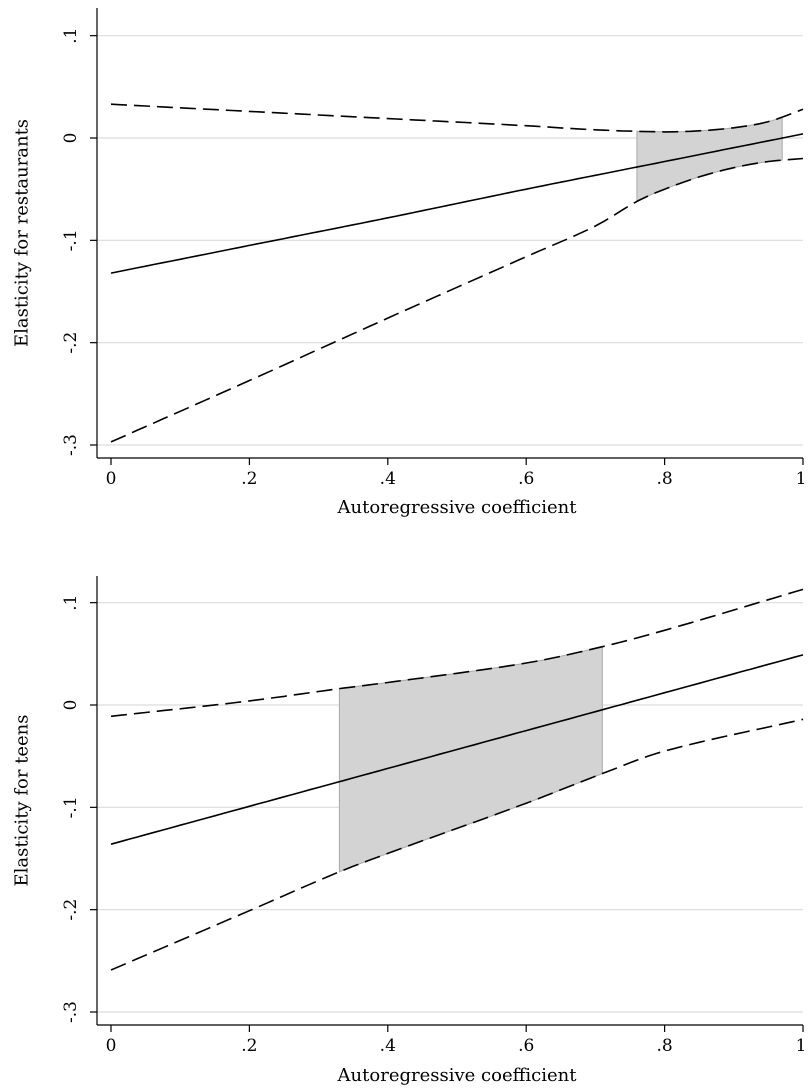 The height and width of the screenshot is (1090, 809). What do you see at coordinates (22, 800) in the screenshot?
I see `y-axis-title: Elasticity for teens` at bounding box center [22, 800].